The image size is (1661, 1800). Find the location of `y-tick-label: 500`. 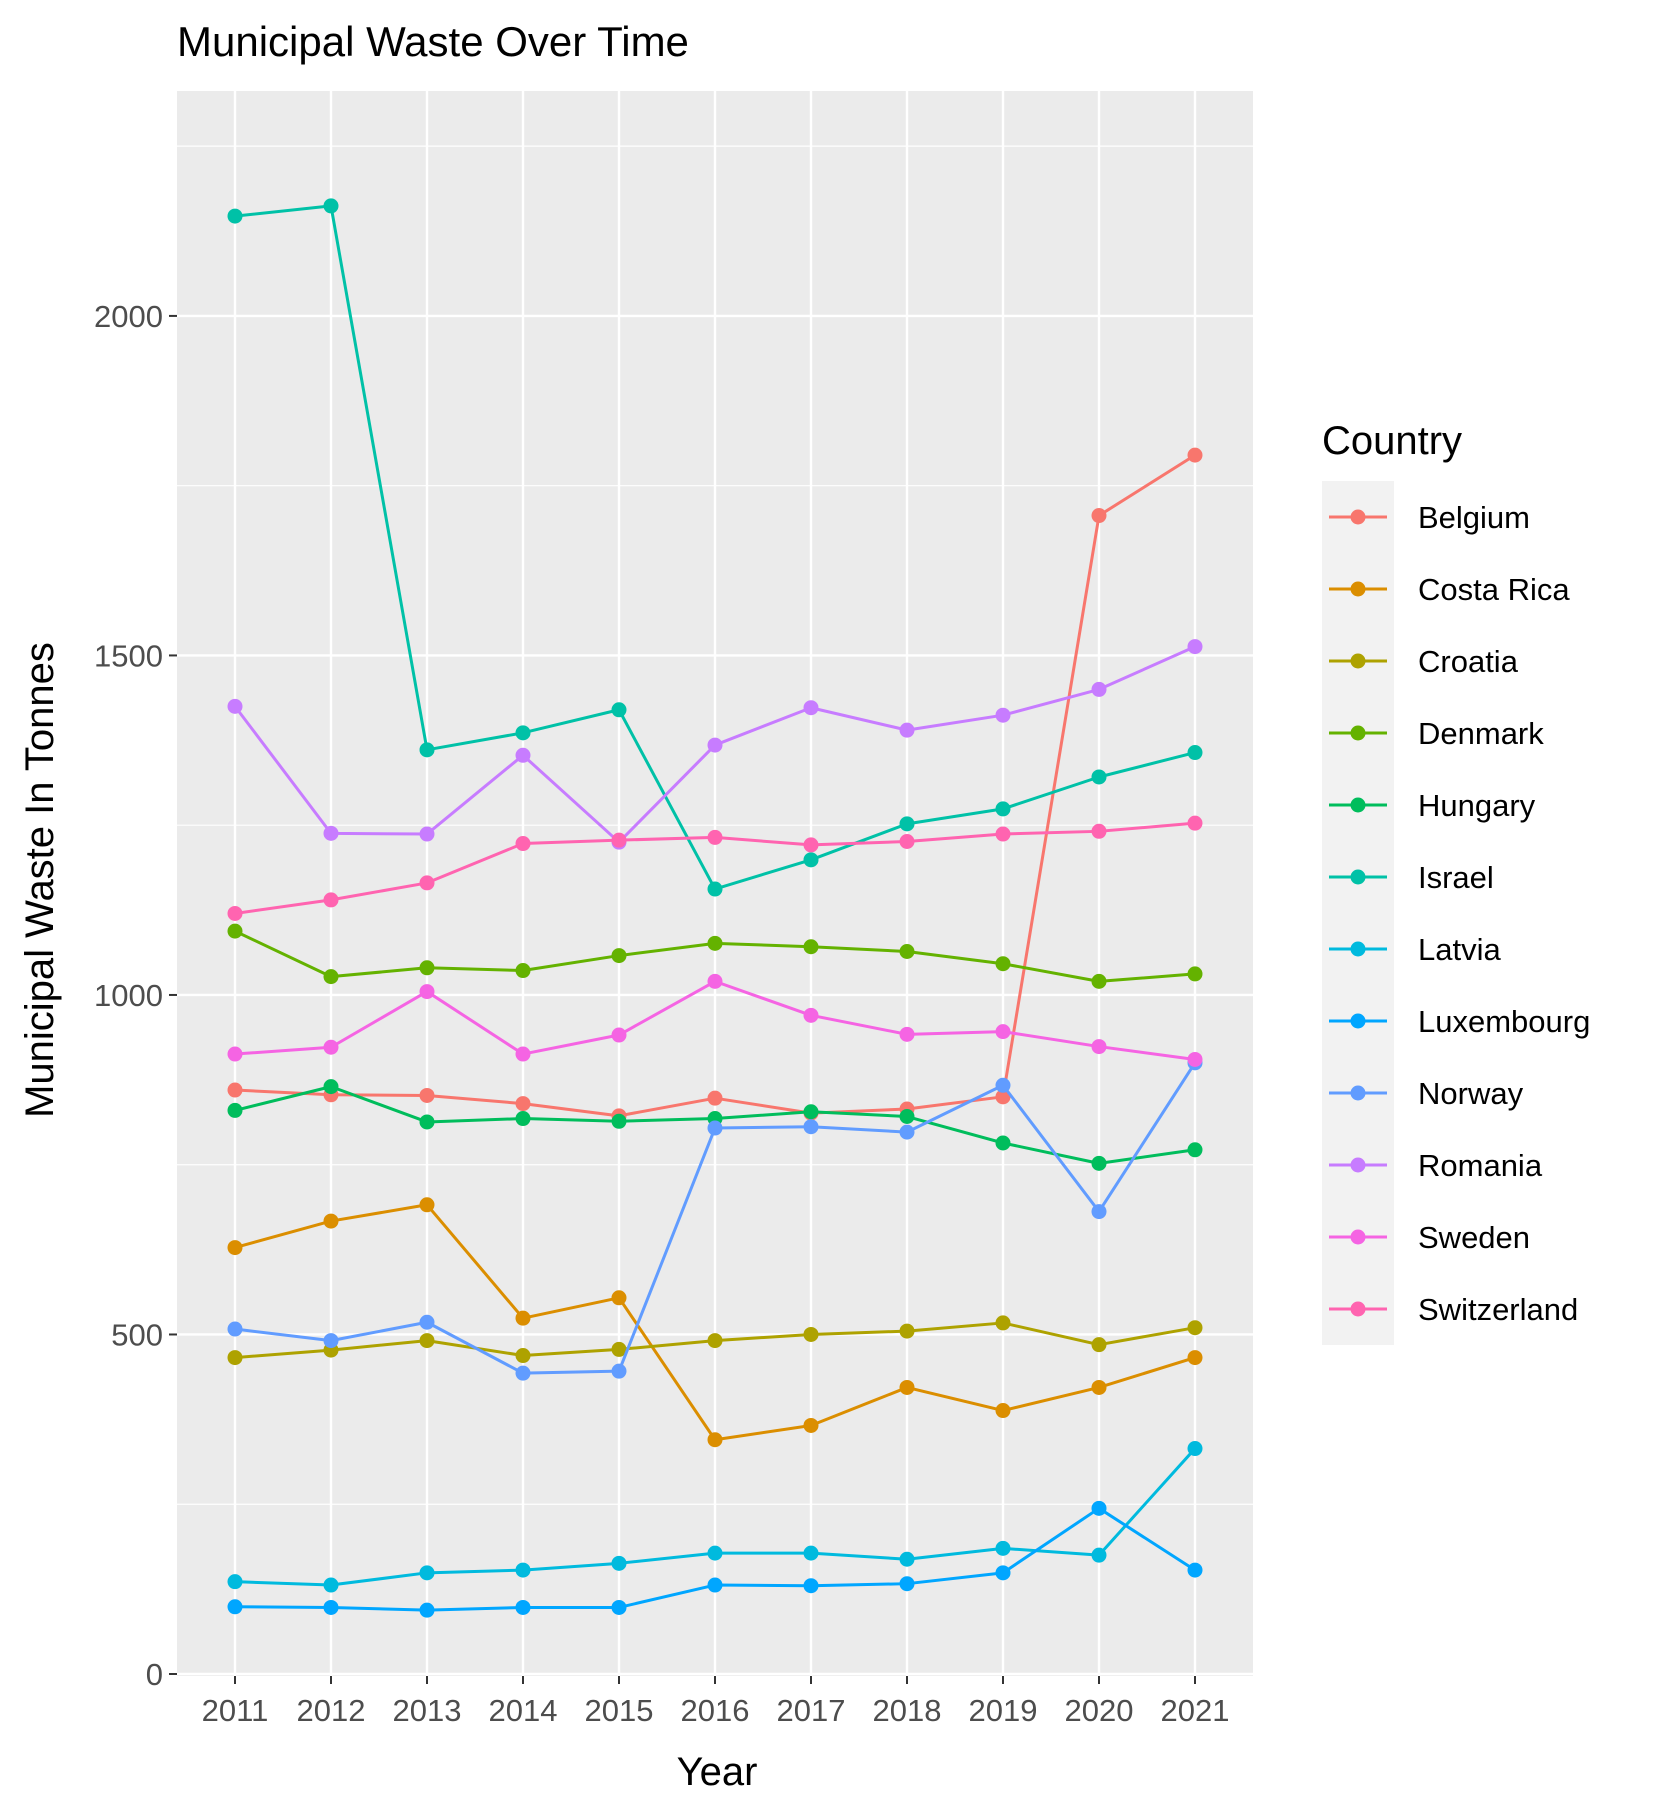

y-tick-label: 500 is located at coordinates (137, 1334).